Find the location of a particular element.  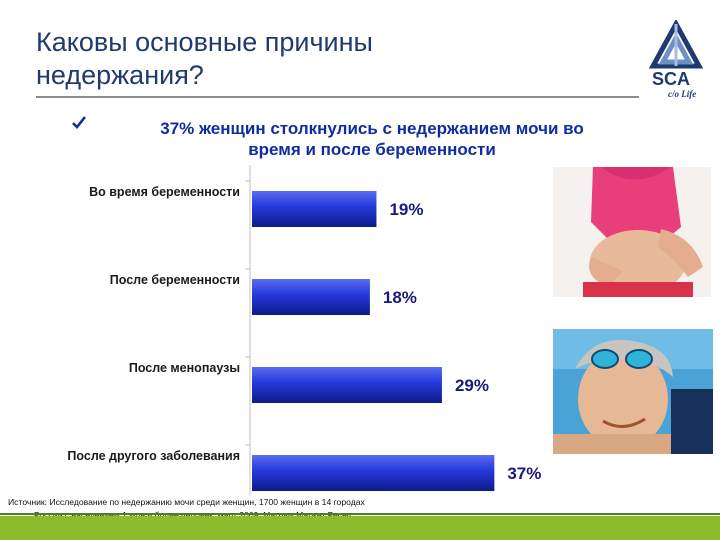

logo-text: SCA is located at coordinates (671, 79).